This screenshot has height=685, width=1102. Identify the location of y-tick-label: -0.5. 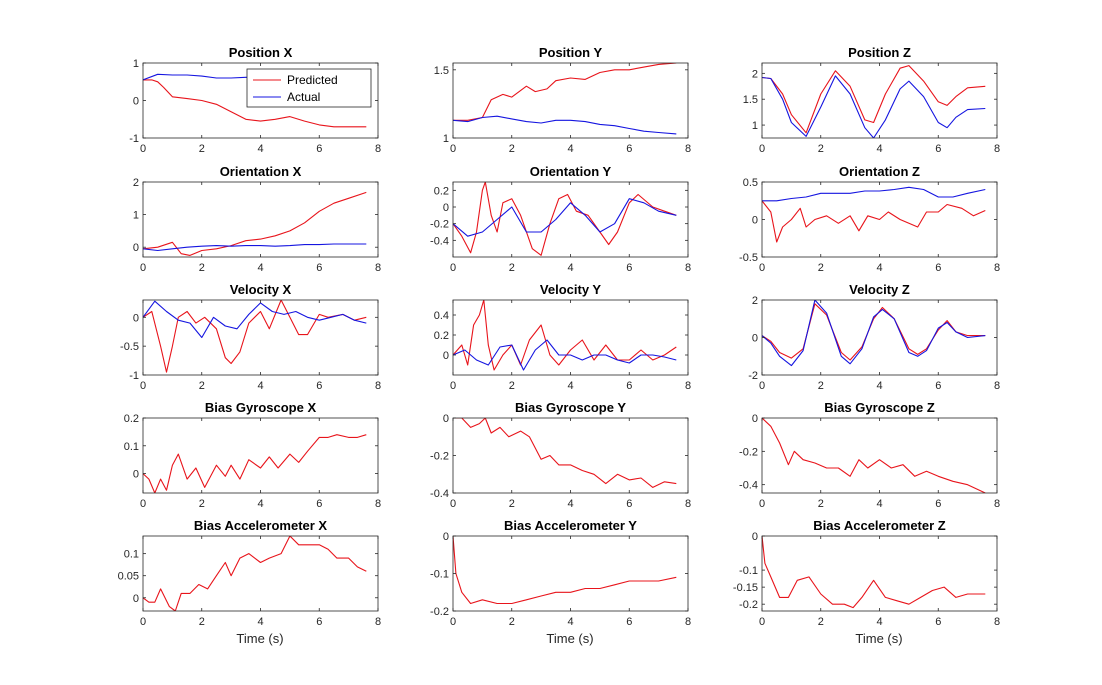
(748, 258).